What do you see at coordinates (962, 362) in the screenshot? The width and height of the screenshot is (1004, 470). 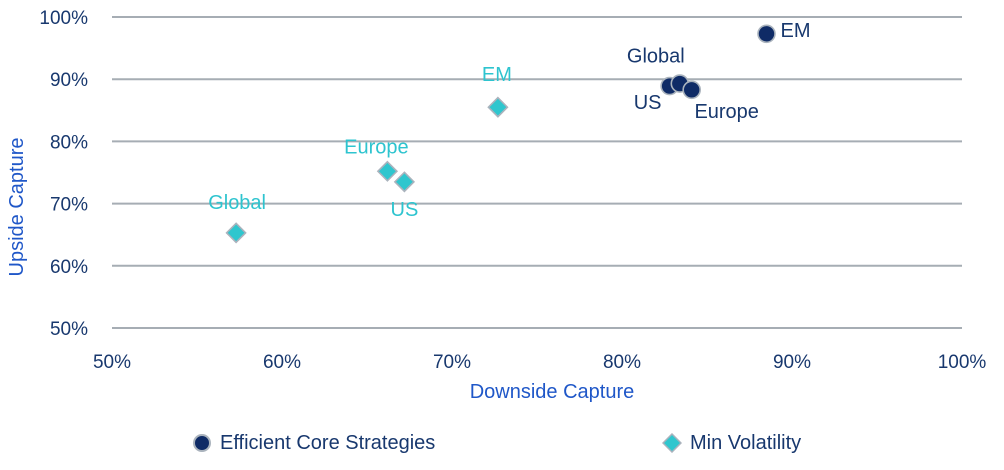 I see `x-tick-label: 100%` at bounding box center [962, 362].